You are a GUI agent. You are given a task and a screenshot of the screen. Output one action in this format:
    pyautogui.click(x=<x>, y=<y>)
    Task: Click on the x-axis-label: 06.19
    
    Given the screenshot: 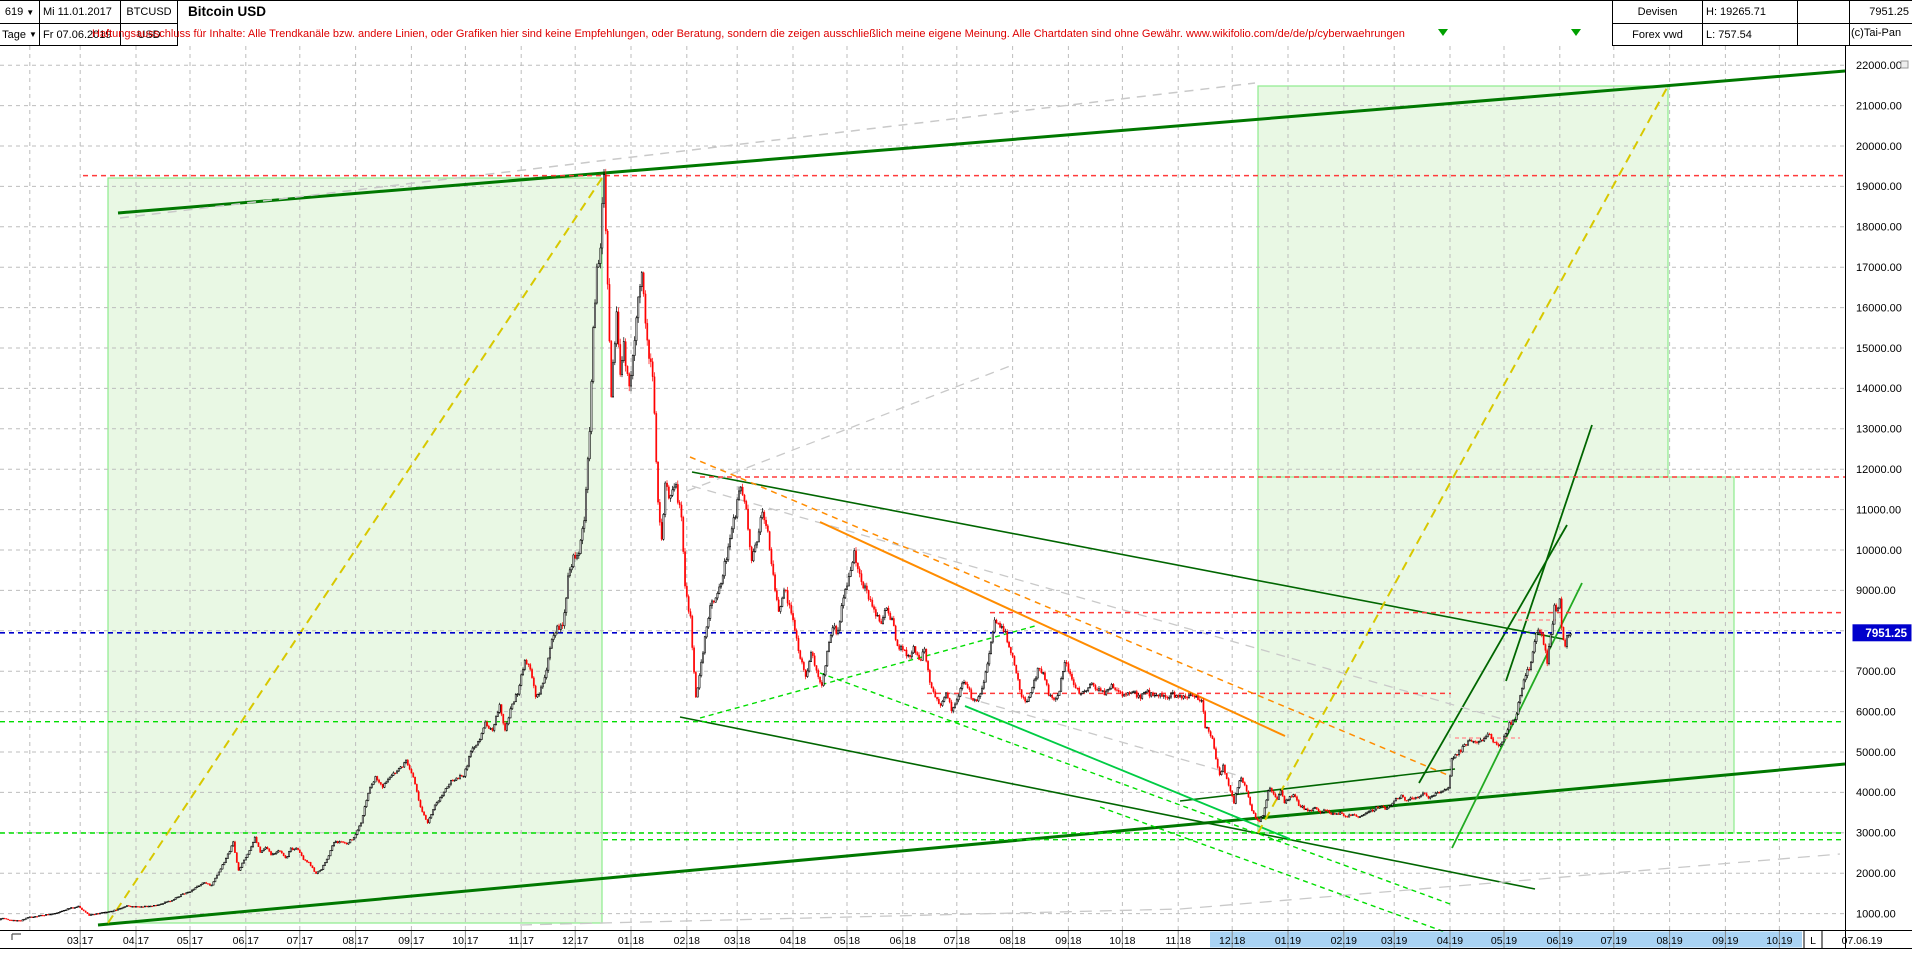 What is the action you would take?
    pyautogui.click(x=1560, y=941)
    